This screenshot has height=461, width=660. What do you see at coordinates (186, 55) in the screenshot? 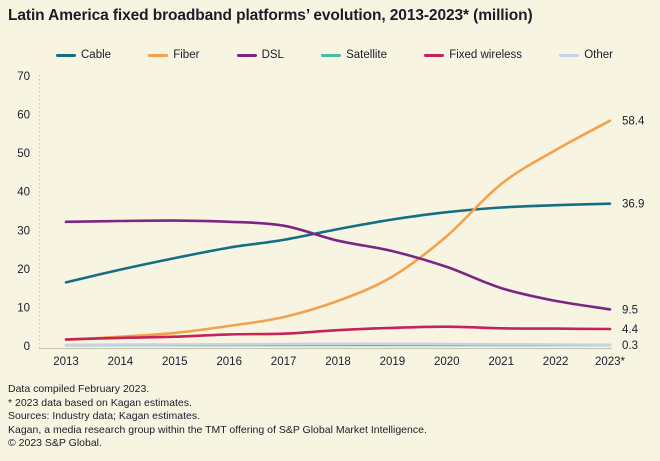
I see `legend-label-fiber: Fiber` at bounding box center [186, 55].